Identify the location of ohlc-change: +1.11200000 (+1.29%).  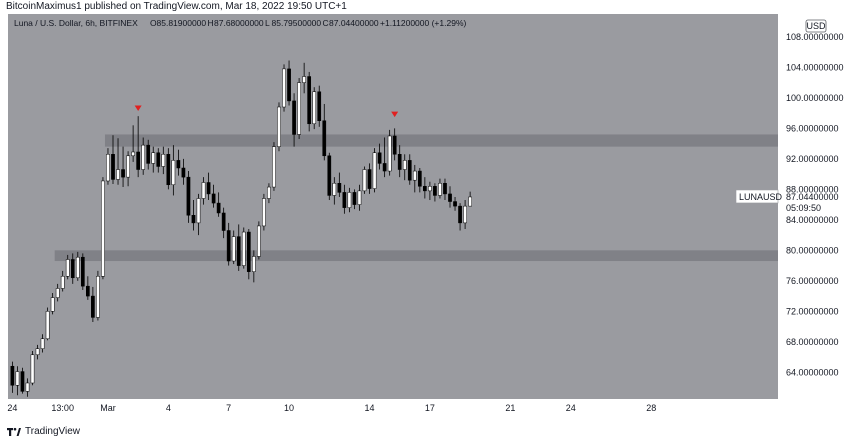
(423, 23).